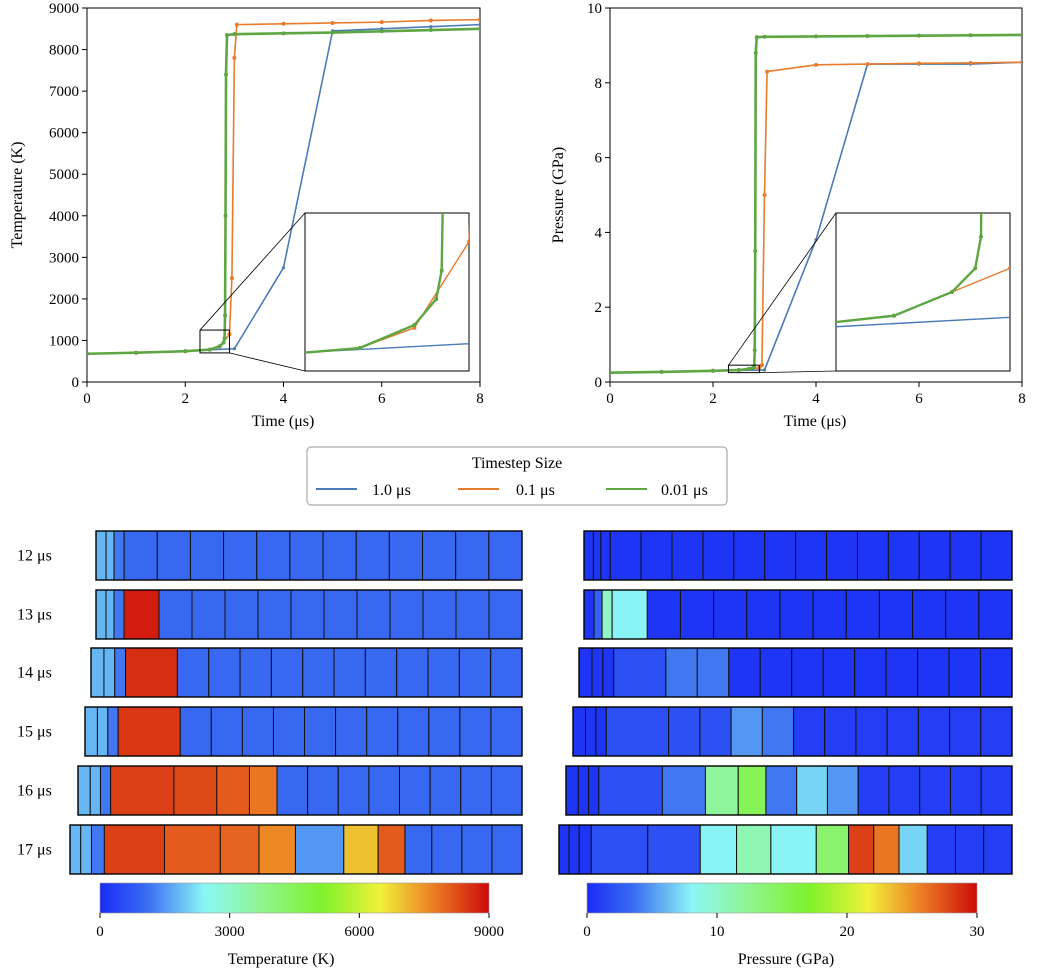 The width and height of the screenshot is (1039, 973). What do you see at coordinates (815, 421) in the screenshot?
I see `pressure-chart-xlabel: Time (μs)` at bounding box center [815, 421].